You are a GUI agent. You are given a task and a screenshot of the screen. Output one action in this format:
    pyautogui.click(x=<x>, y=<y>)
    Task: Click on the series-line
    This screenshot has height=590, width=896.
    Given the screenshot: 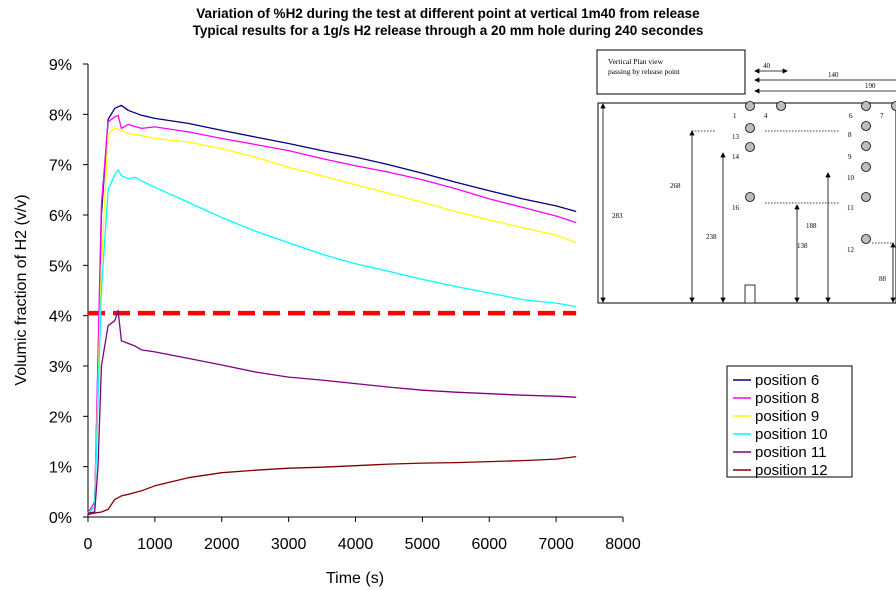 What is the action you would take?
    pyautogui.click(x=332, y=485)
    